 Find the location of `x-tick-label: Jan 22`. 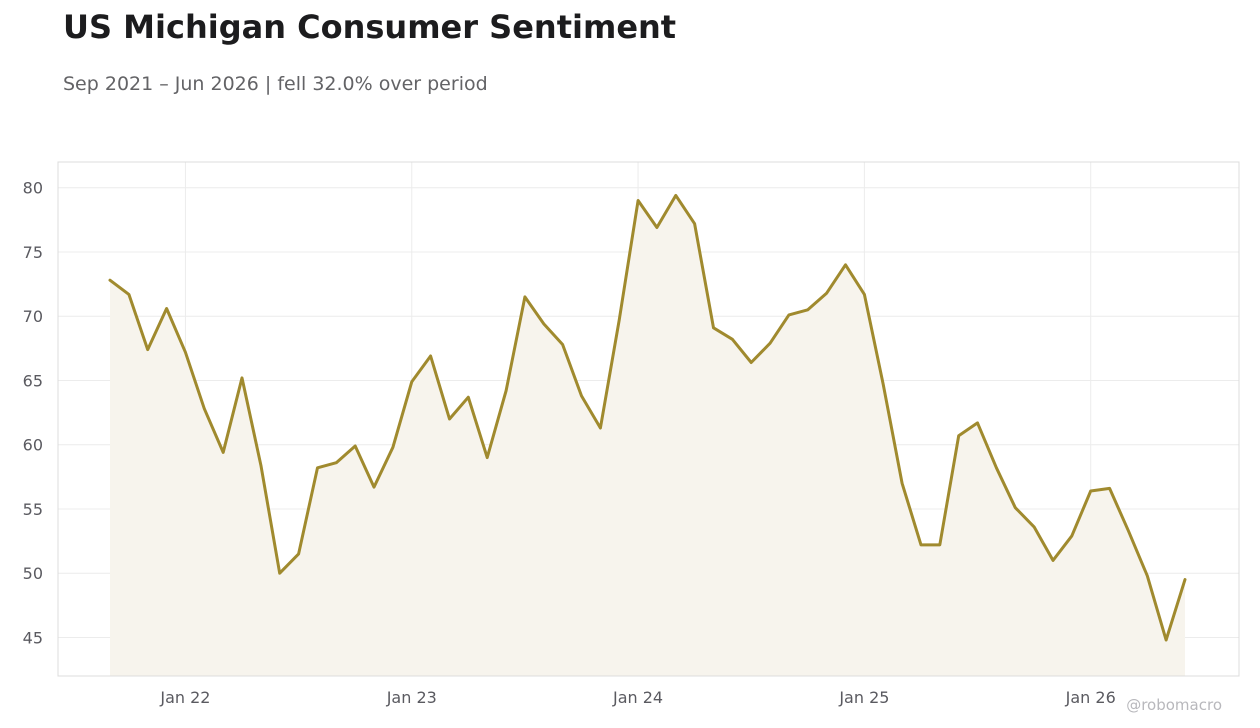

x-tick-label: Jan 22 is located at coordinates (184, 697).